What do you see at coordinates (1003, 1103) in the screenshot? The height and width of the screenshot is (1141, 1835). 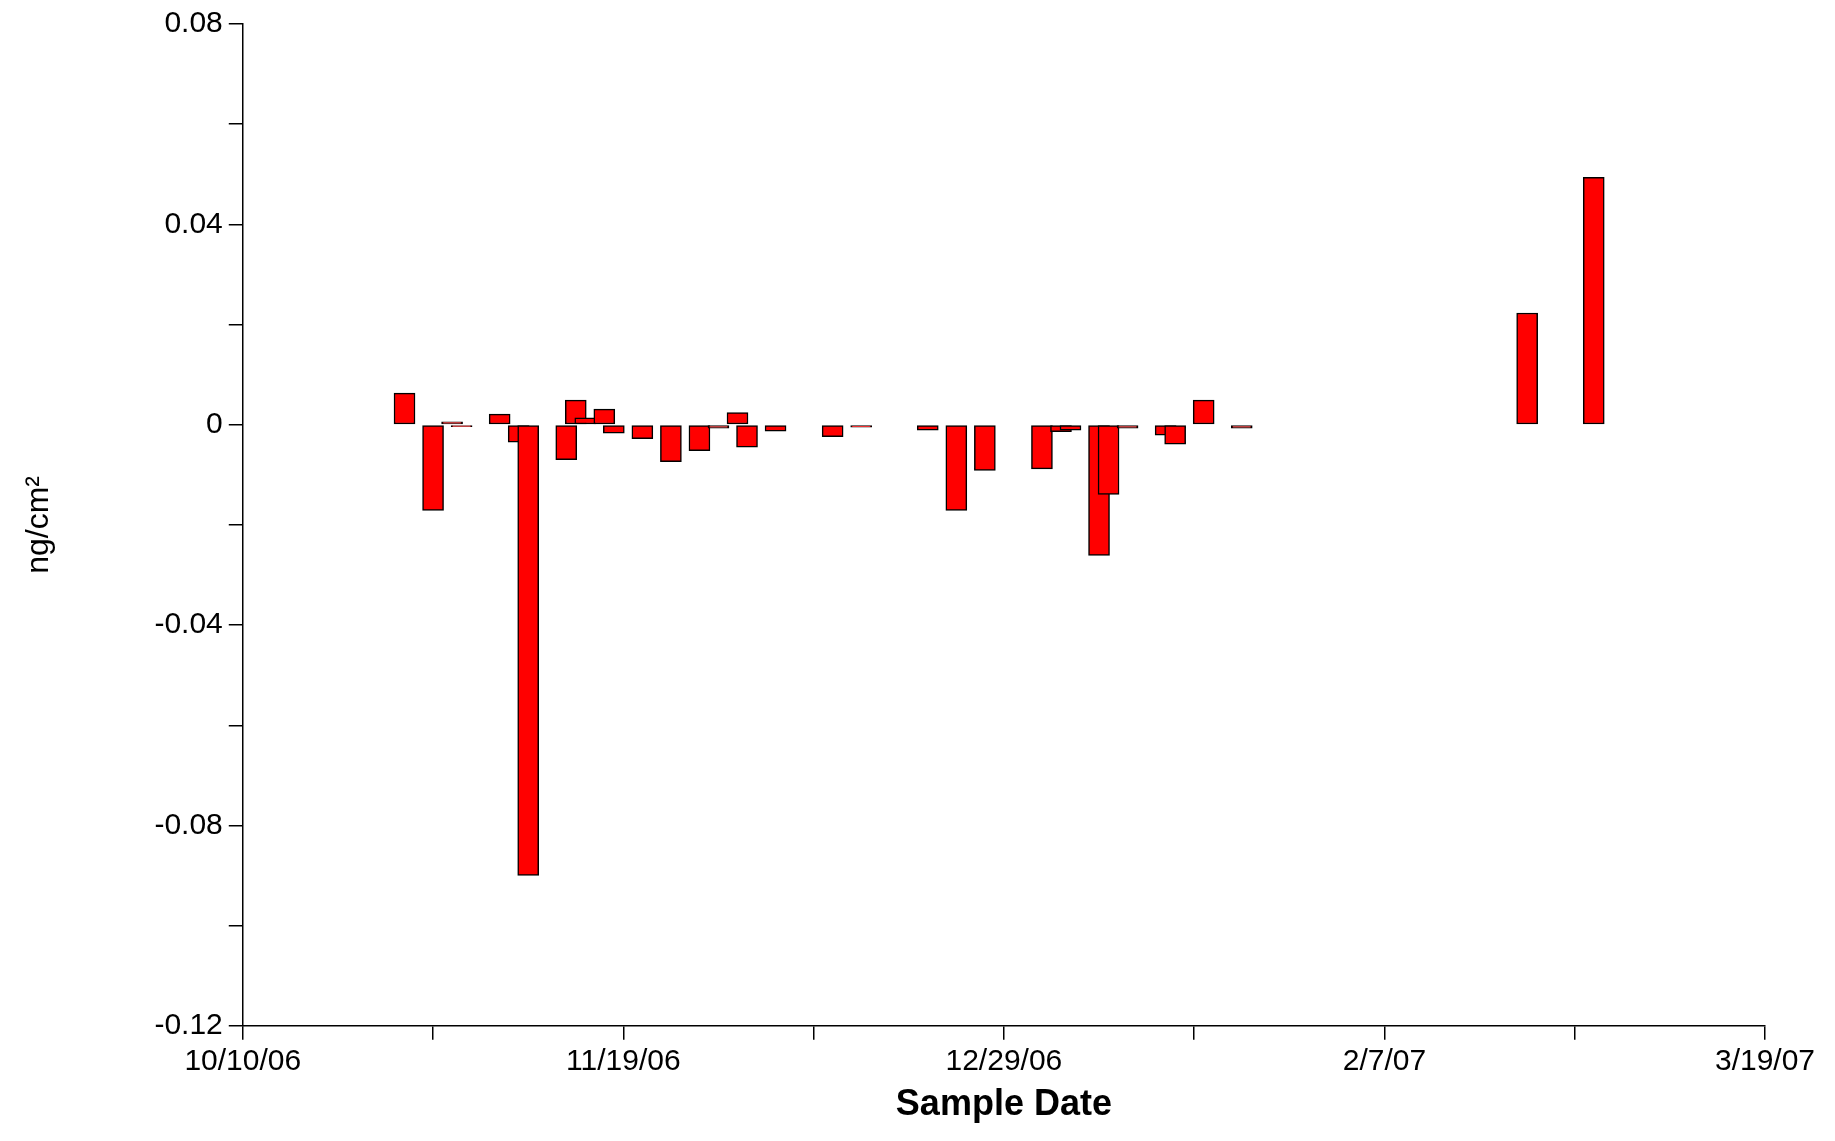 I see `x-axis-title: Sample Date` at bounding box center [1003, 1103].